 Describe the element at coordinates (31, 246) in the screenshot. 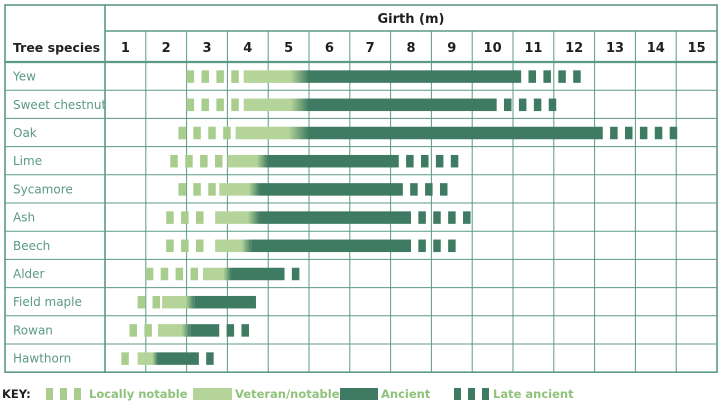

I see `species-label: Beech` at that location.